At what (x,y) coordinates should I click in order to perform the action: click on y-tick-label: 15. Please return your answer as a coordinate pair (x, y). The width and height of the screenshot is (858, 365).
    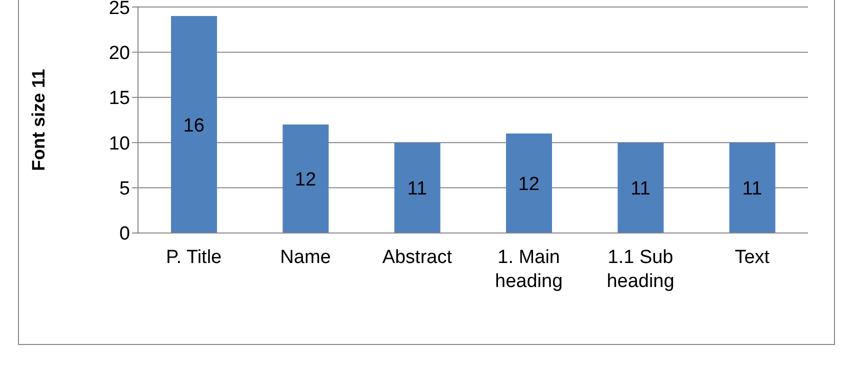
    Looking at the image, I should click on (119, 99).